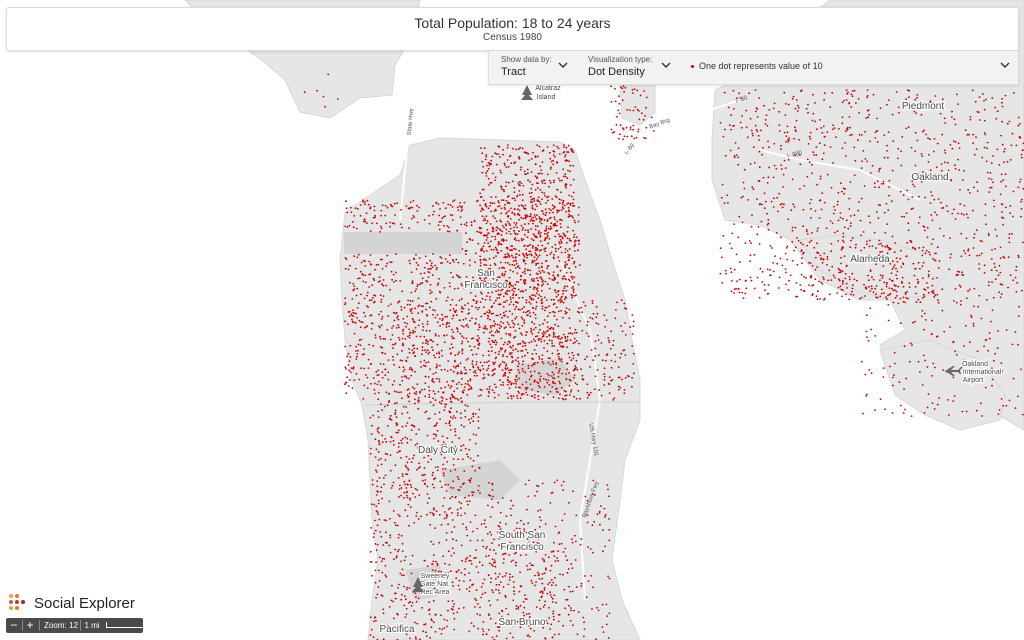  What do you see at coordinates (593, 440) in the screenshot?
I see `road-us-101: US Hwy 101` at bounding box center [593, 440].